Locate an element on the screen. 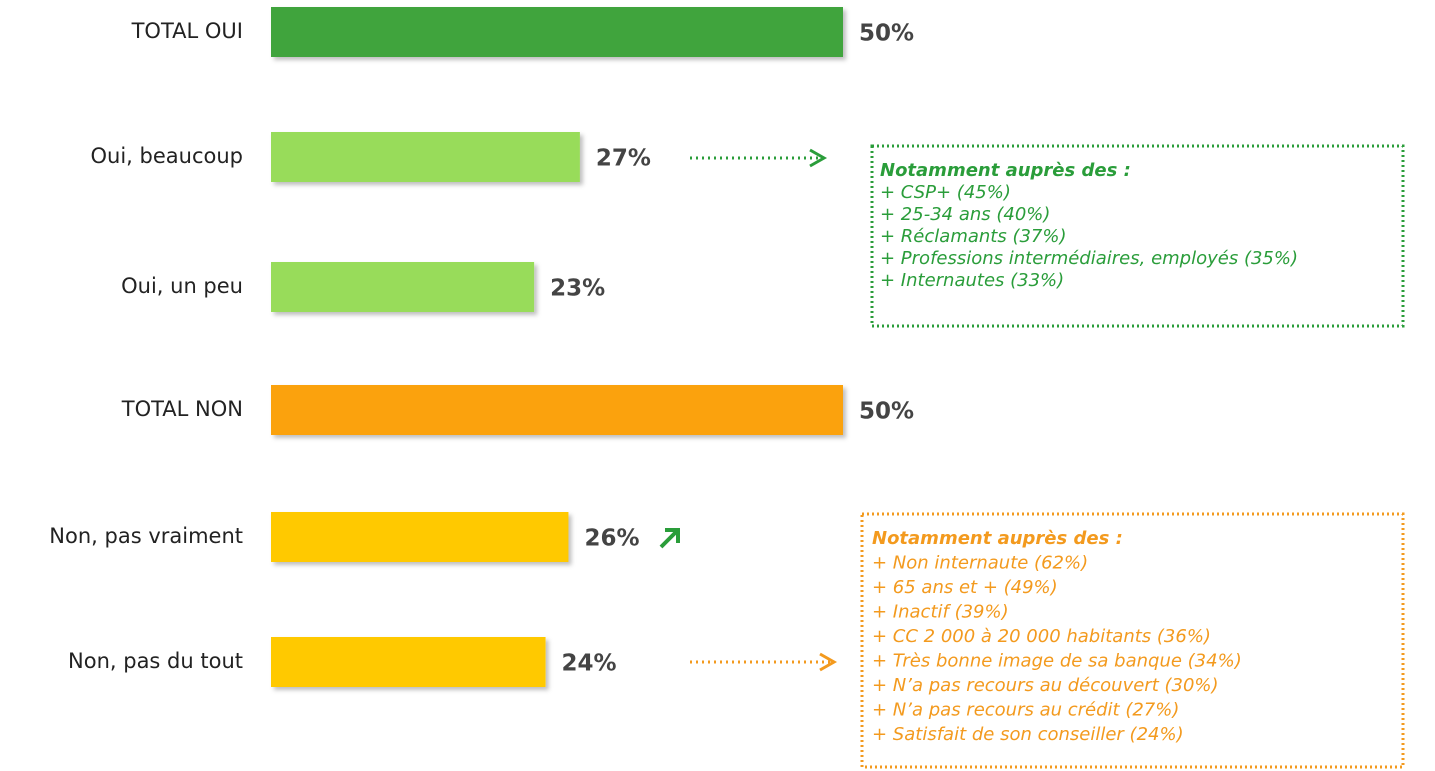  annotation-item: + Non internaute (62%) is located at coordinates (980, 563).